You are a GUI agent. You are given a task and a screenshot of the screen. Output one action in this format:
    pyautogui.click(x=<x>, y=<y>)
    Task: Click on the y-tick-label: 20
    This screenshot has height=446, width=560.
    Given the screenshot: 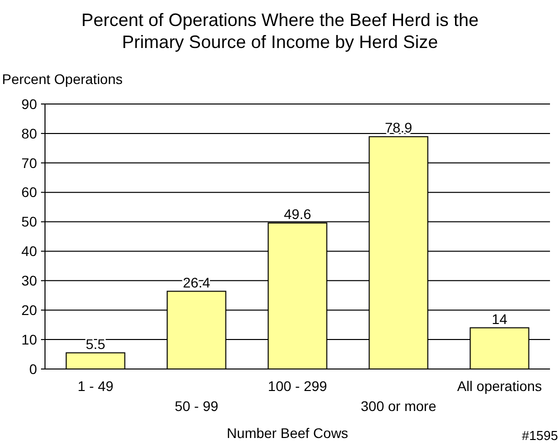 What is the action you would take?
    pyautogui.click(x=29, y=310)
    